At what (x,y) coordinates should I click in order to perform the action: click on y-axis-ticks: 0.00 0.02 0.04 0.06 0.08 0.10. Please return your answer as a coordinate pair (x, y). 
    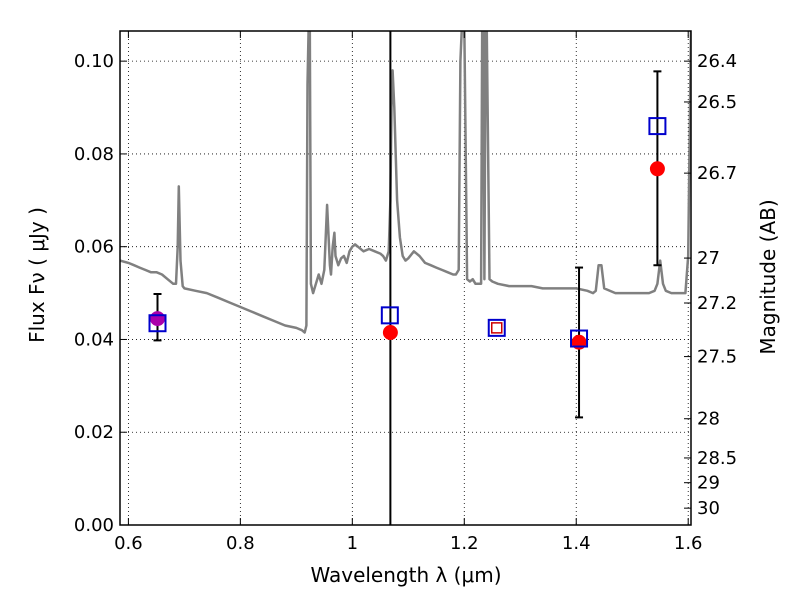
    Looking at the image, I should click on (100, 293).